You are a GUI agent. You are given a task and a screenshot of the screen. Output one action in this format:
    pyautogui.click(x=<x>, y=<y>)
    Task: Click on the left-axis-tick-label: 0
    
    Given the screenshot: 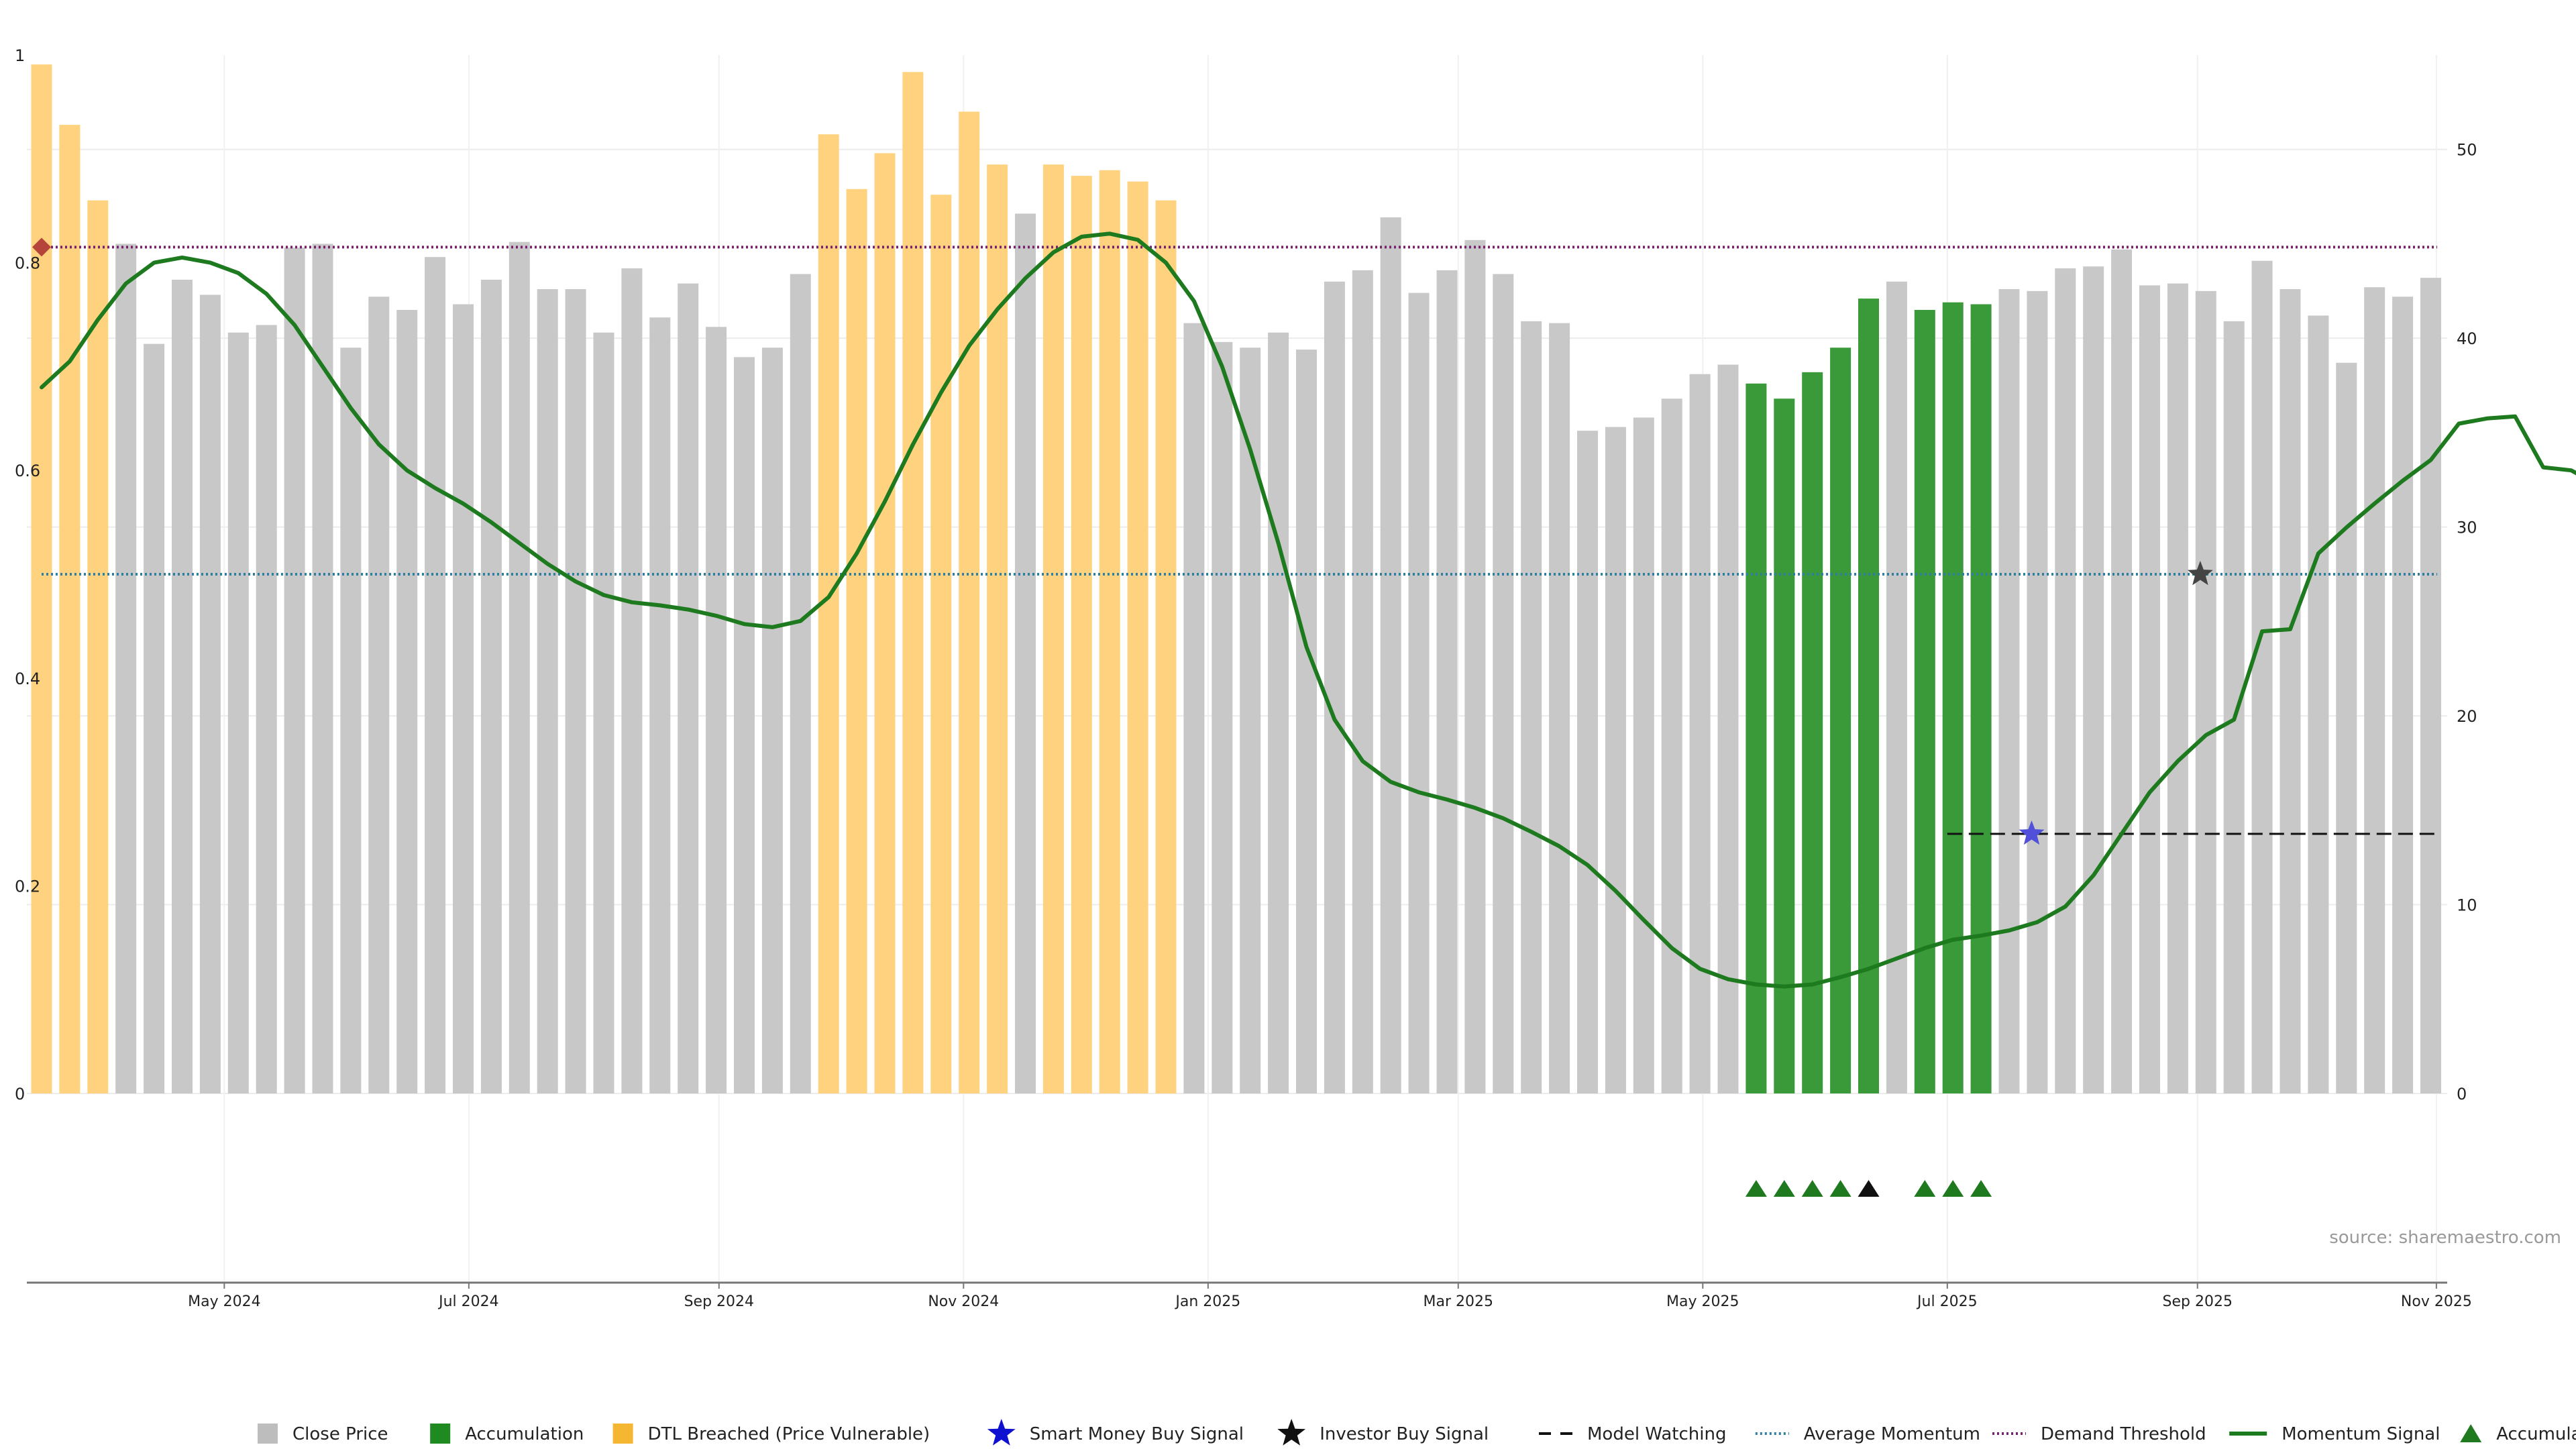 What is the action you would take?
    pyautogui.click(x=20, y=1094)
    